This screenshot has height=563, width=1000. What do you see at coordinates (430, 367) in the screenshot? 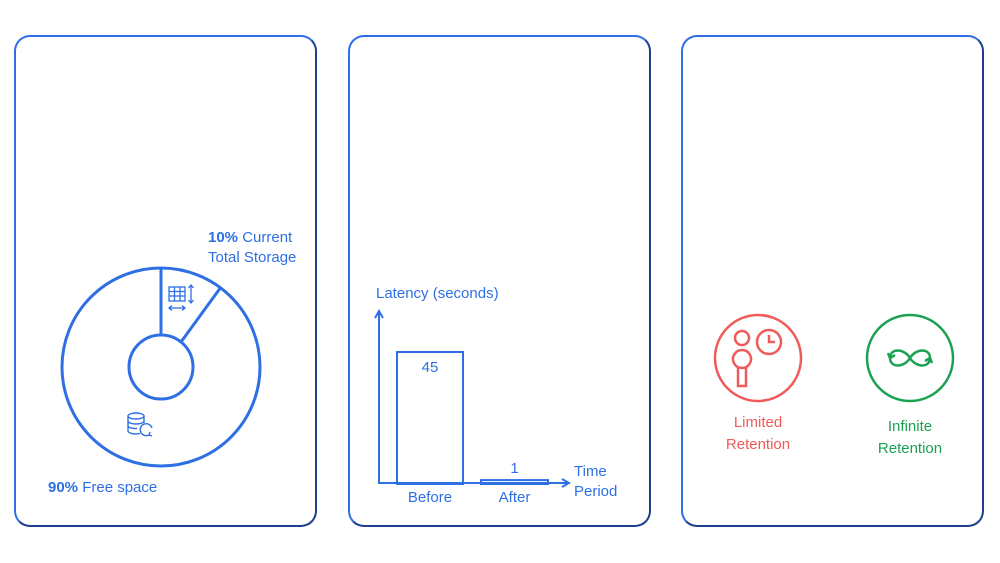
I see `data-label-before: 45` at bounding box center [430, 367].